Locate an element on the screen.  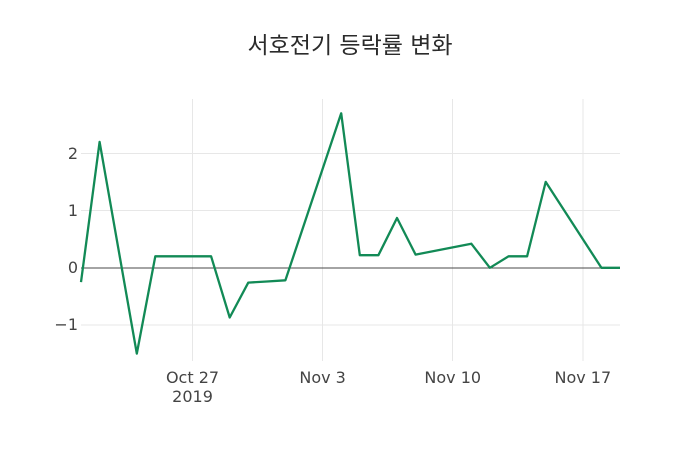
y-tick-label: 1 is located at coordinates (72, 211).